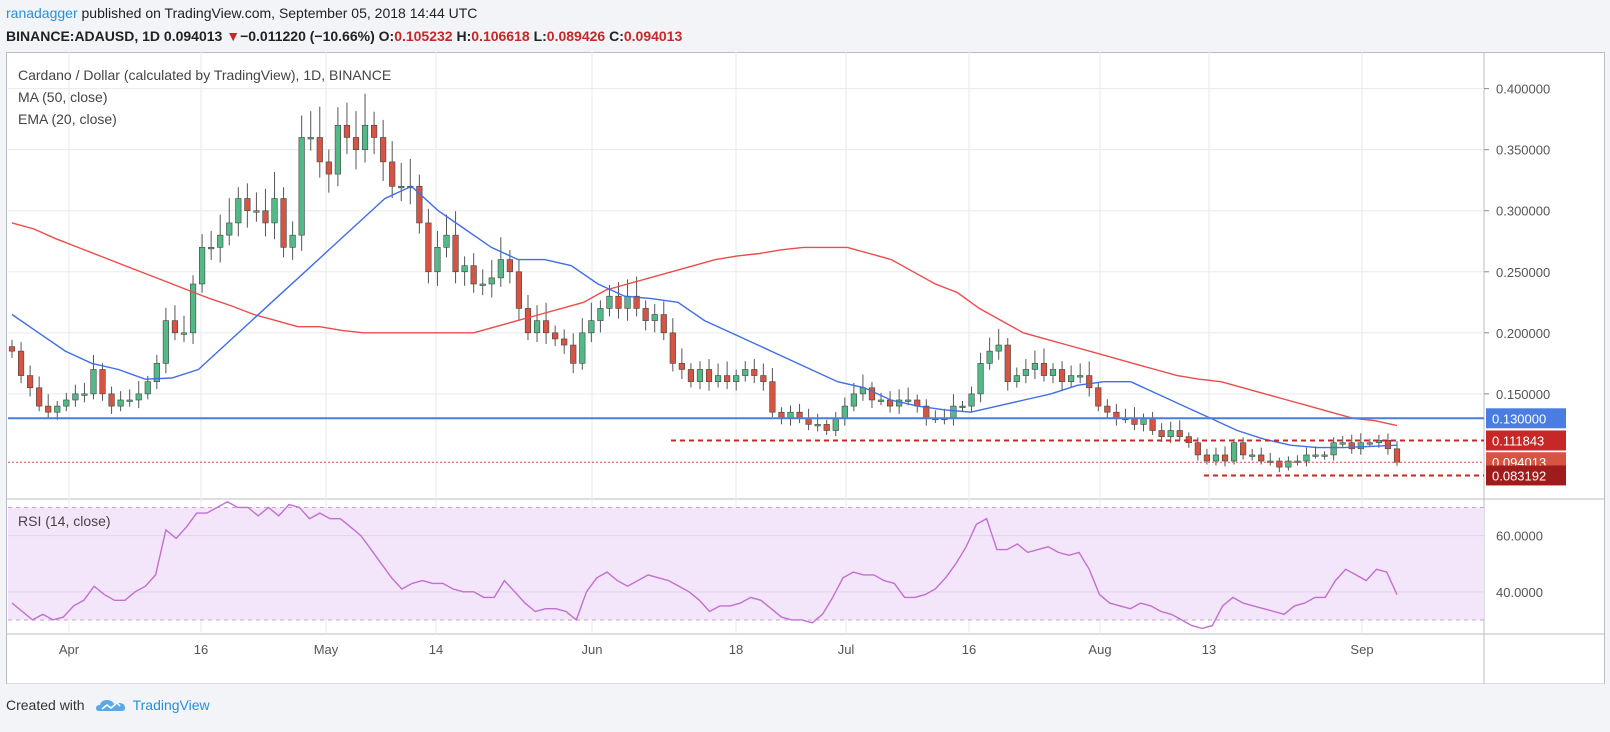 This screenshot has width=1610, height=732. I want to click on level-label-0130000-bg, so click(1526, 418).